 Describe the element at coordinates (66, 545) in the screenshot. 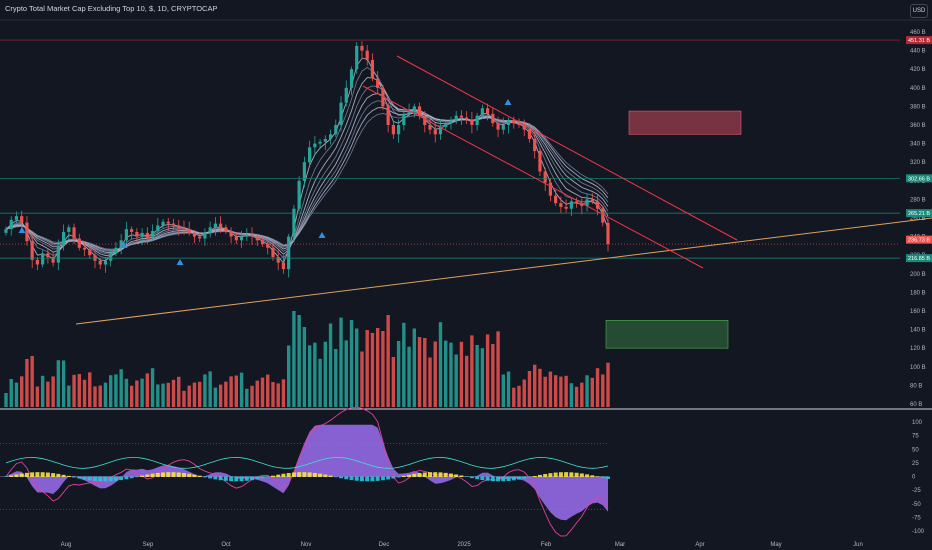

I see `time-label: Aug` at that location.